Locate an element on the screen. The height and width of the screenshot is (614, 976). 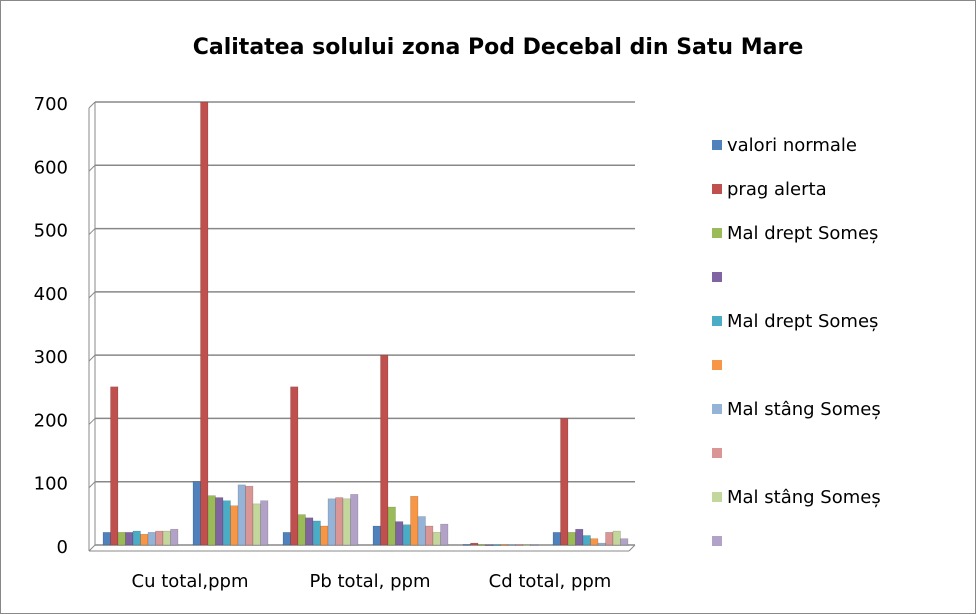
y-tick-label: 100 is located at coordinates (51, 484).